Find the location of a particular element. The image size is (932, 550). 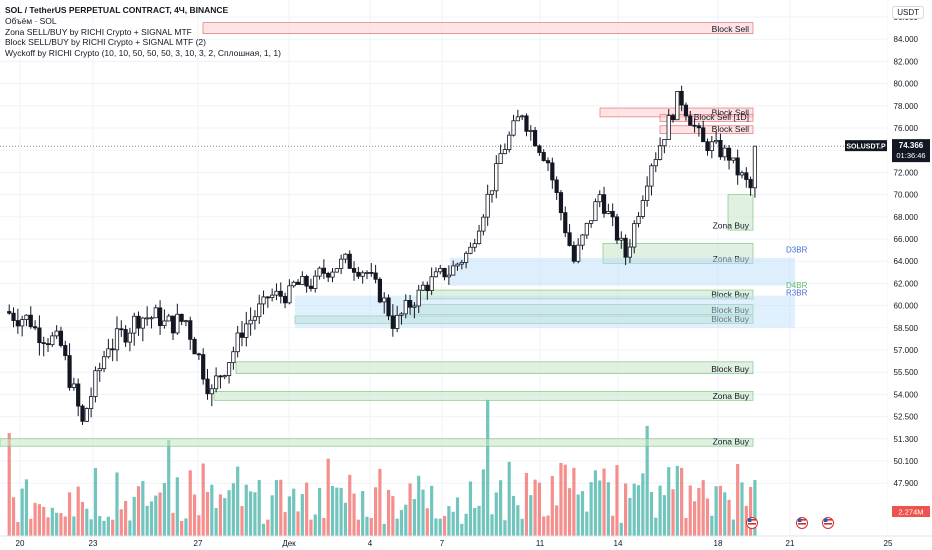

time-axis: 20 23 27 Дек 4 7 11 14 18 21 25 is located at coordinates (466, 533).